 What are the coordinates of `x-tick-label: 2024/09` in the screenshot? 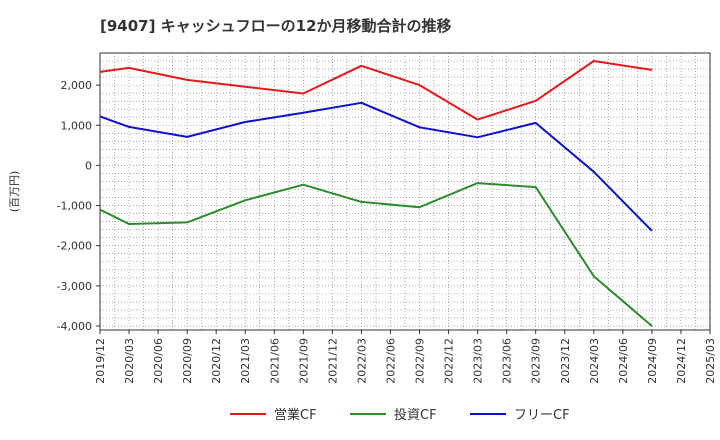 It's located at (652, 361).